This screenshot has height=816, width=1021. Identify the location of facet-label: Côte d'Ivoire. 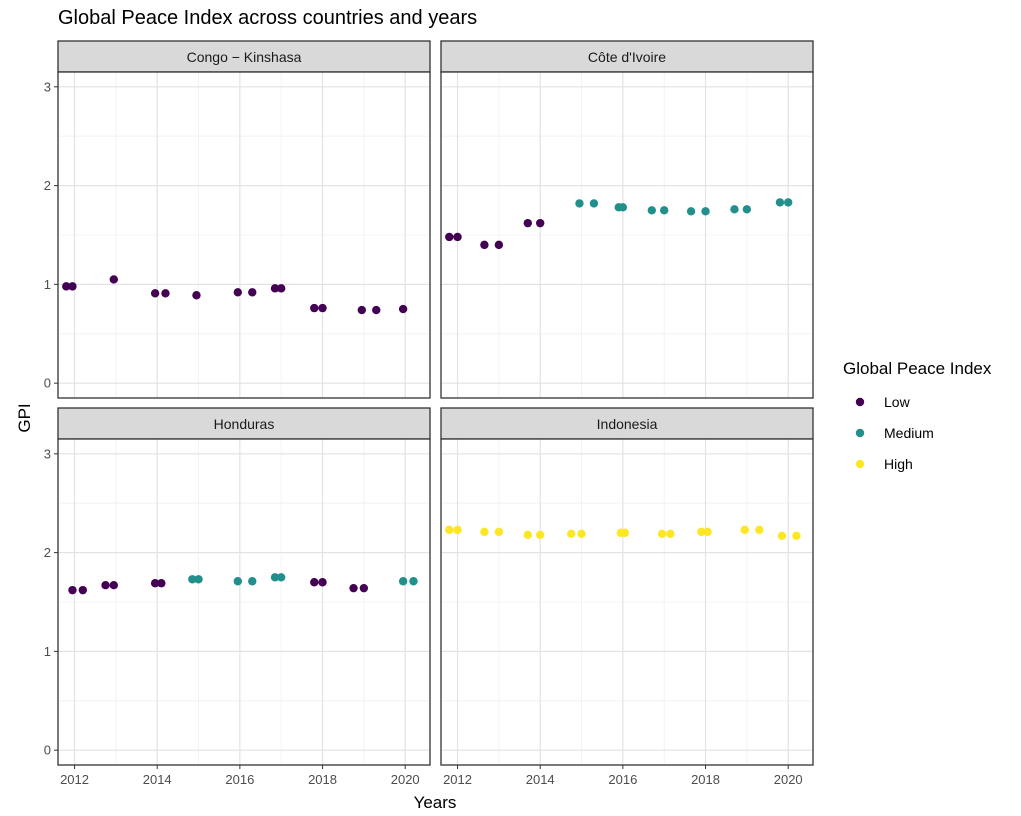
(627, 57).